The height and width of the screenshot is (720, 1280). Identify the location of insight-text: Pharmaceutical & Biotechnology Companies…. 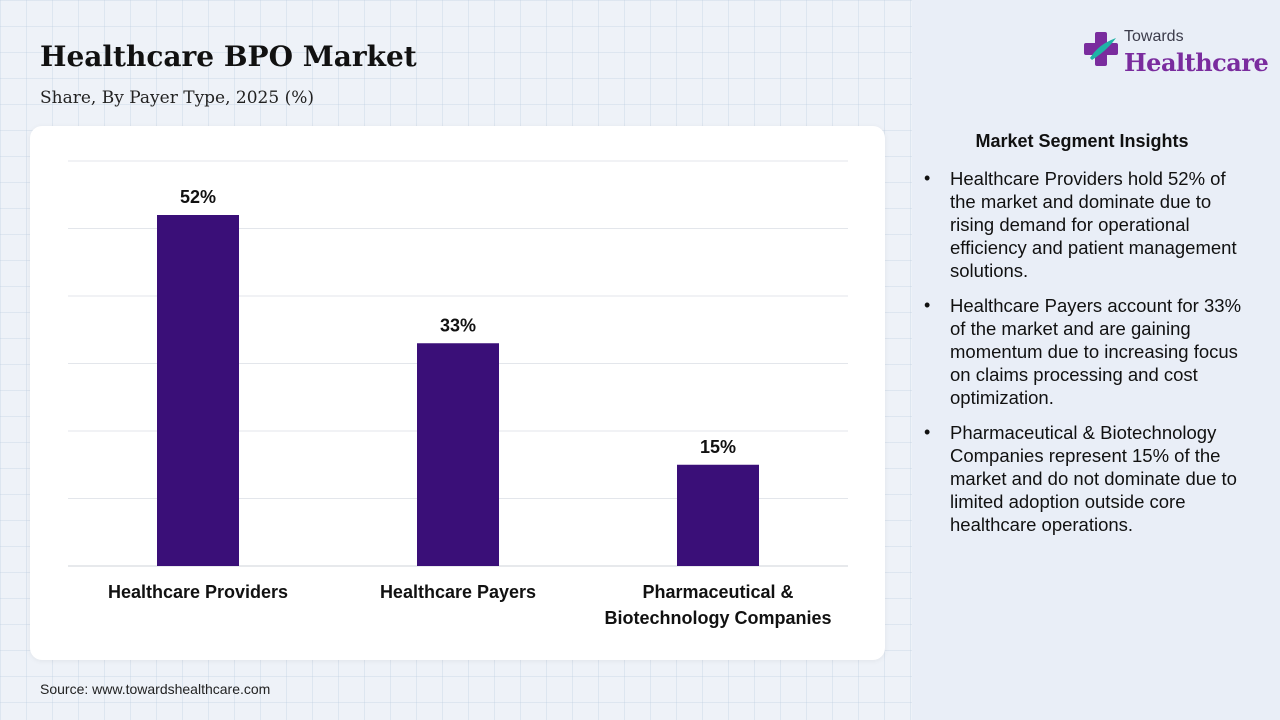
(1093, 478).